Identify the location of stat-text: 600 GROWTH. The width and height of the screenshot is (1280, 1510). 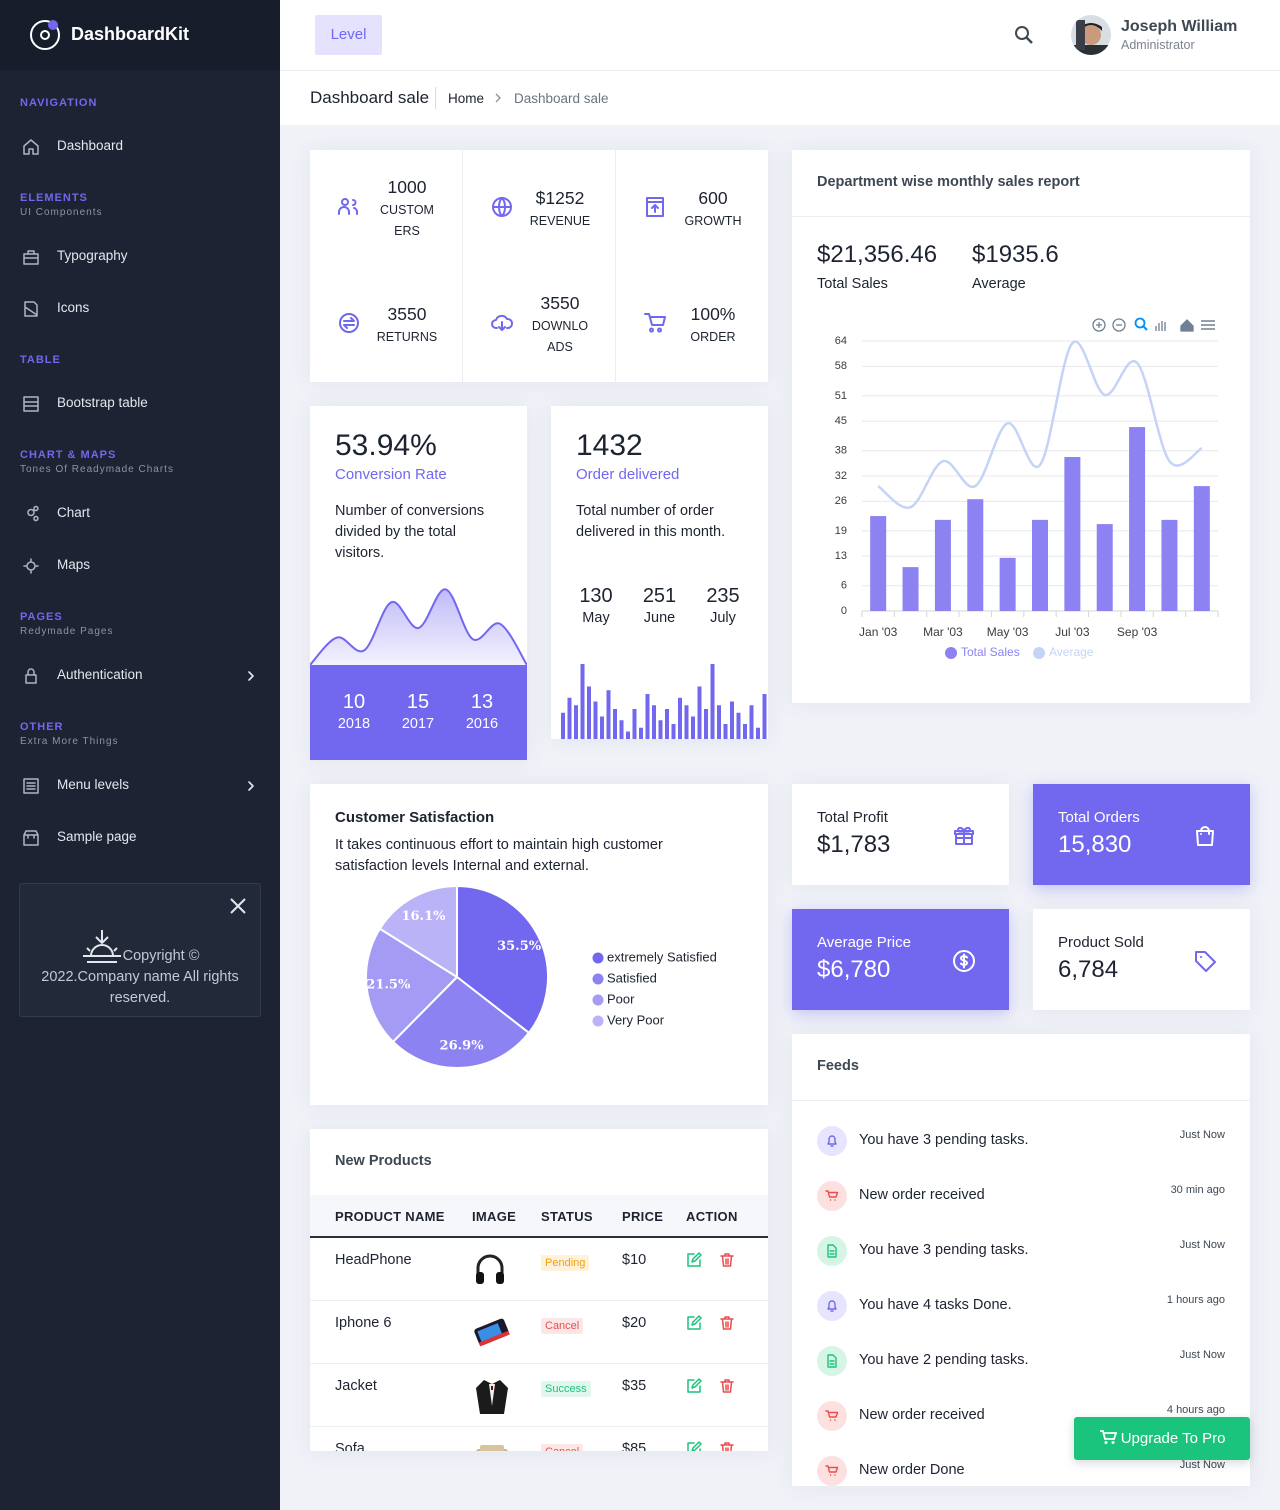
(713, 208).